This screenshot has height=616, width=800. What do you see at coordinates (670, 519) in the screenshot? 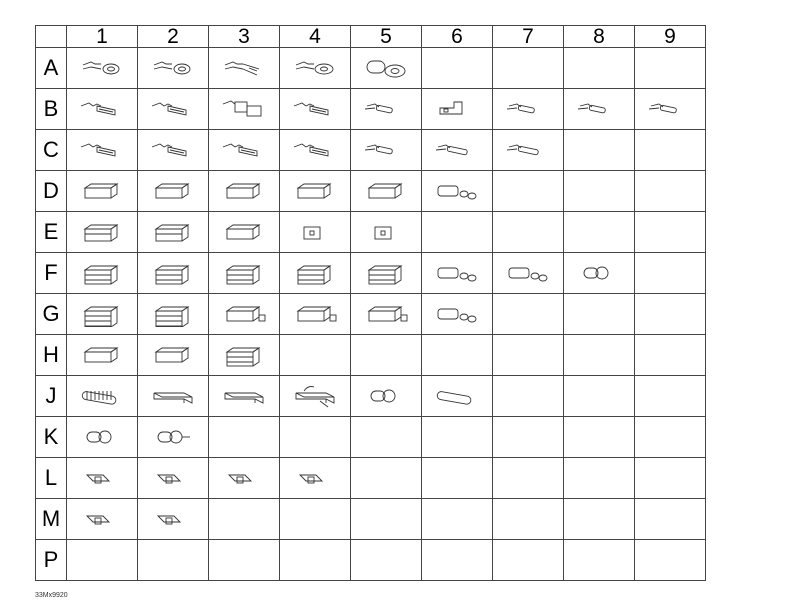
I see `grid-cell-M9` at bounding box center [670, 519].